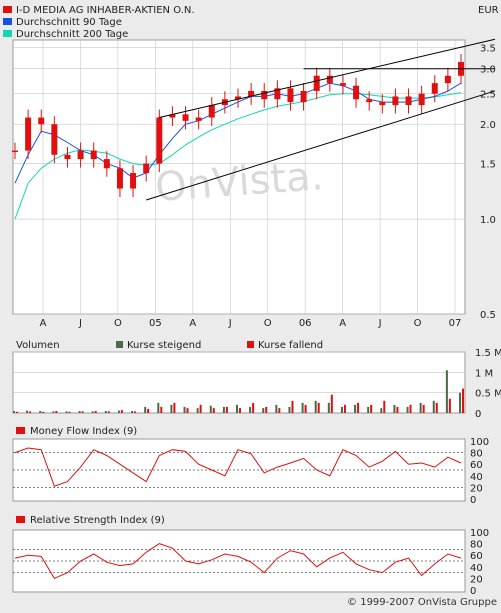  What do you see at coordinates (488, 95) in the screenshot?
I see `price-y-tick-label: 2.5` at bounding box center [488, 95].